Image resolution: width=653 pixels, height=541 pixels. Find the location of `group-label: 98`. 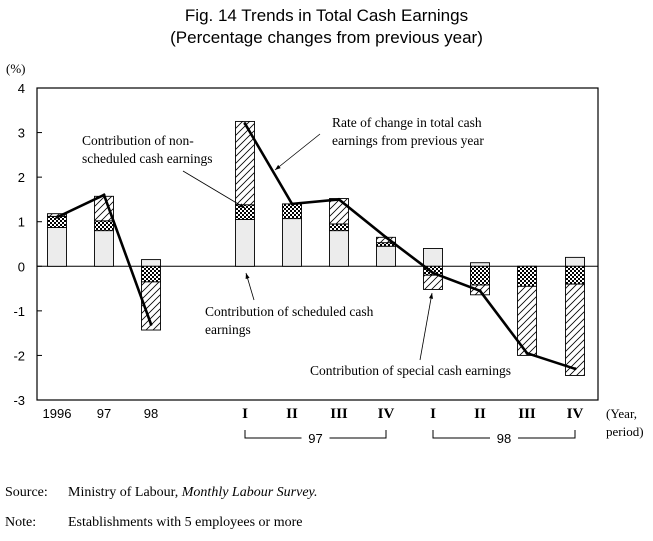

group-label: 98 is located at coordinates (504, 438).